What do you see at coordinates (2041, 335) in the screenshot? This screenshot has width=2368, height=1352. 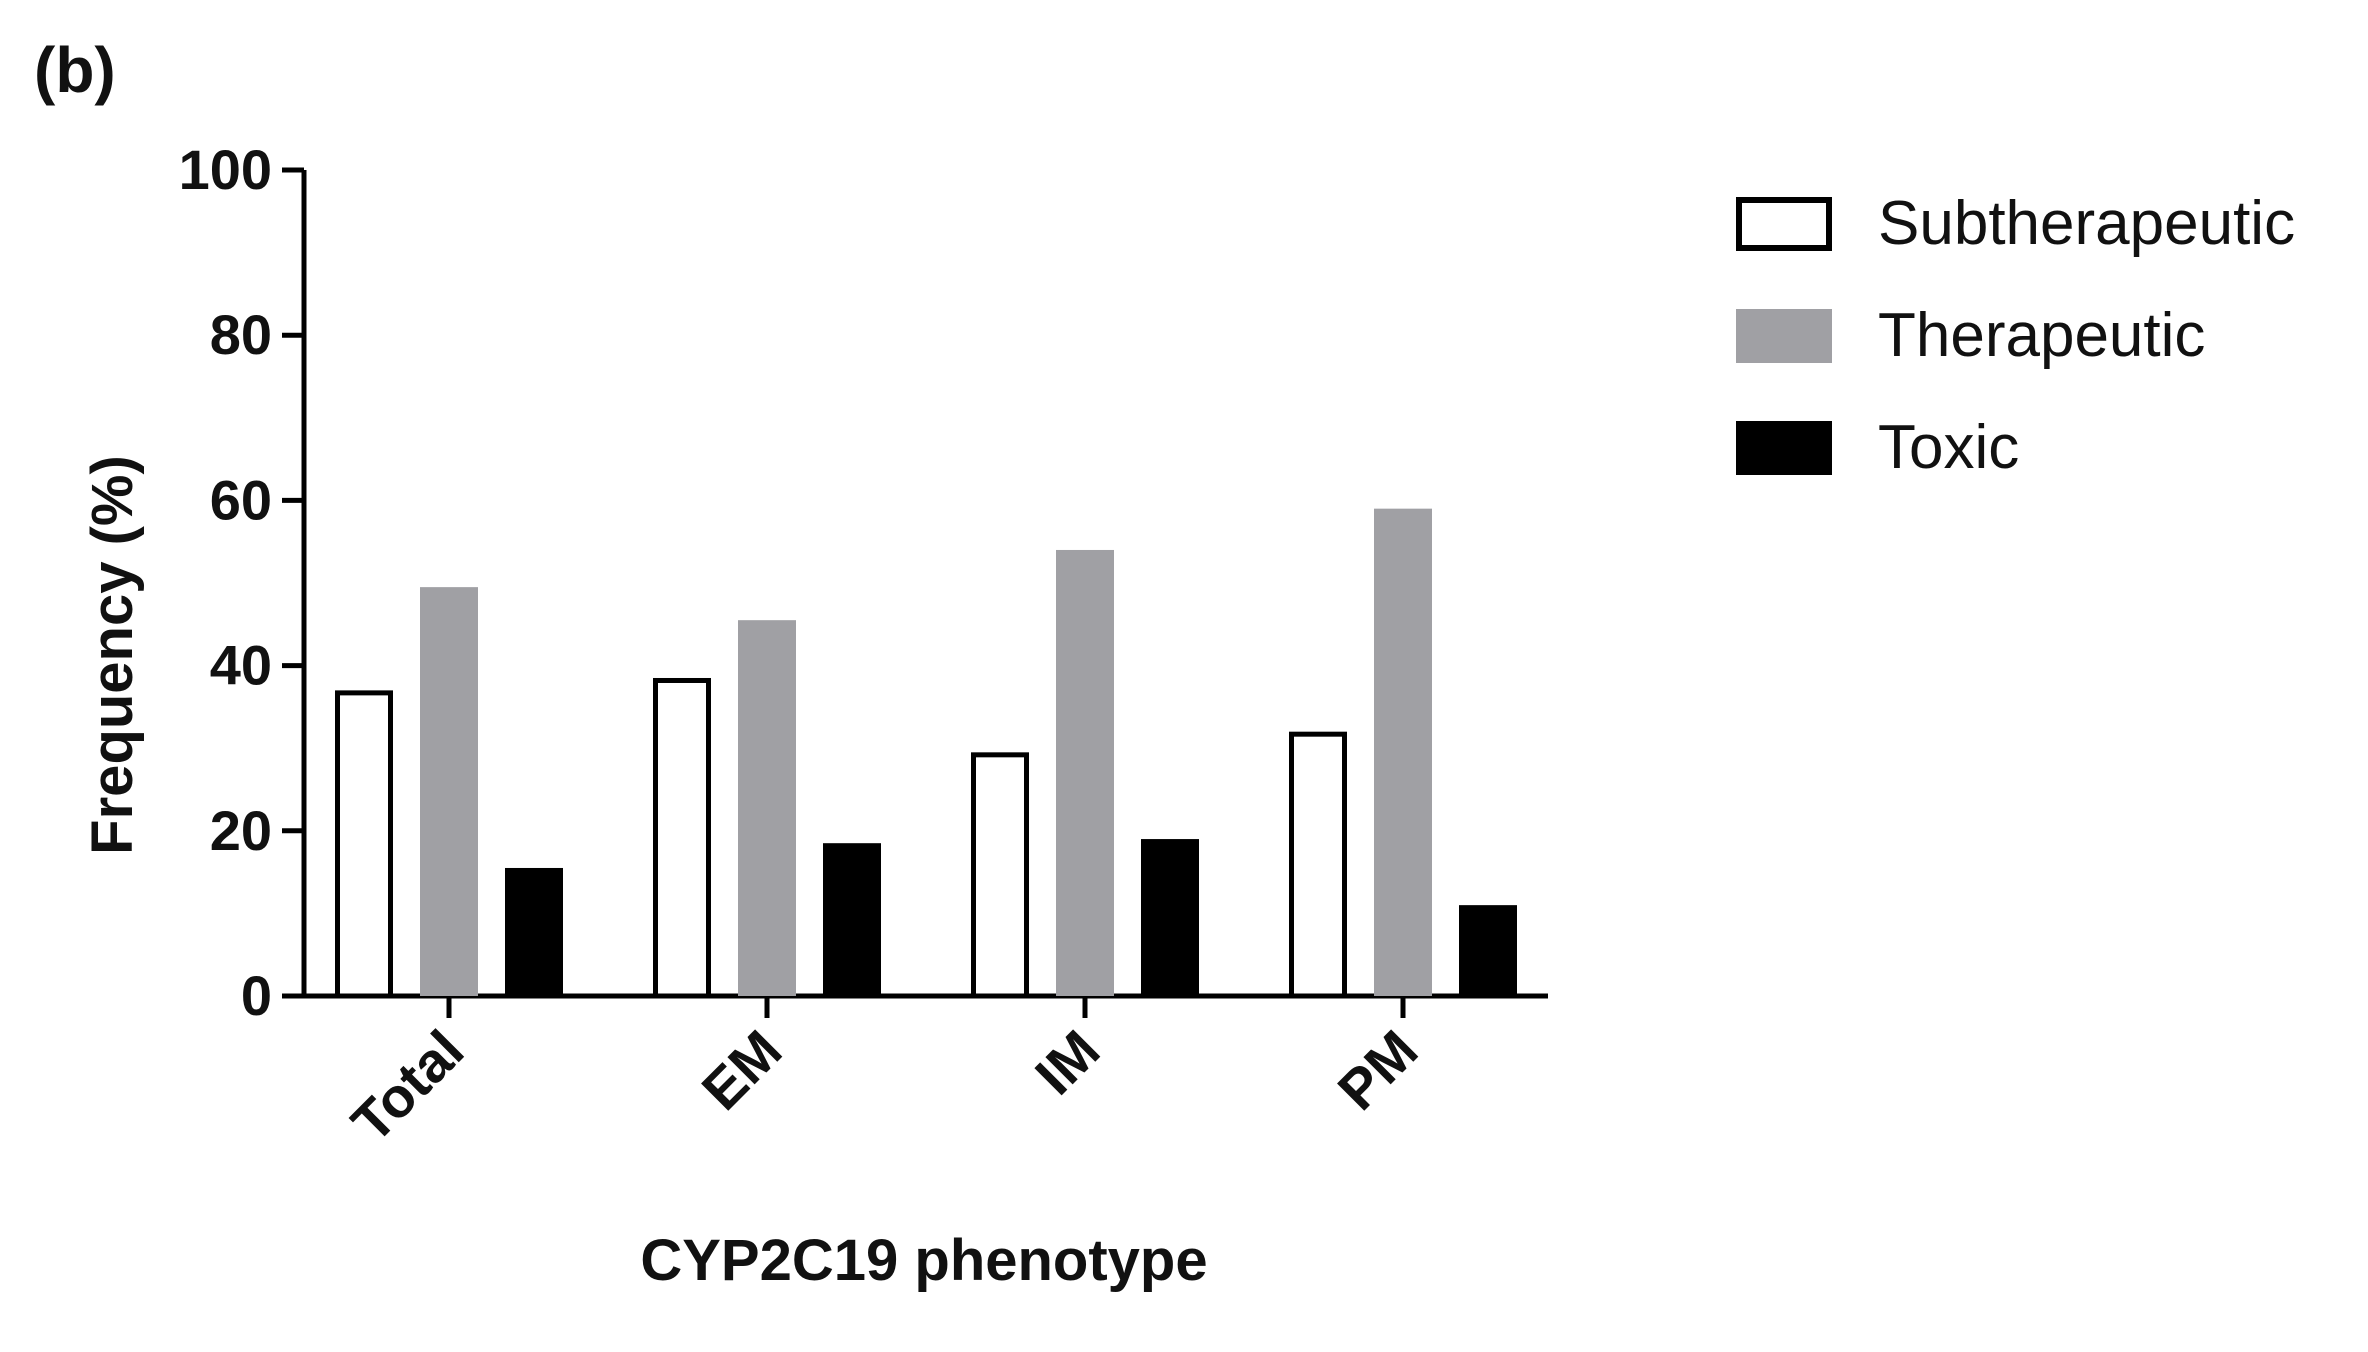 I see `legend-label-therapeutic: Therapeutic` at bounding box center [2041, 335].